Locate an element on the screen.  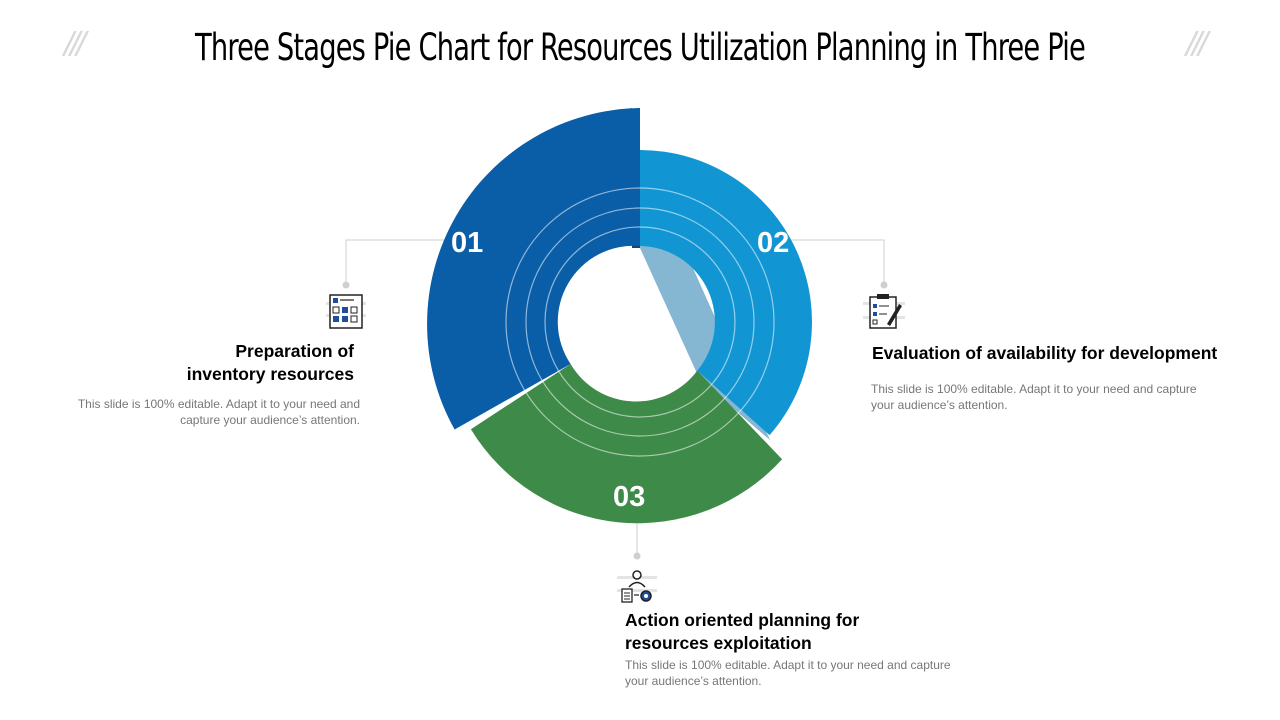
segment-number-02: 02 is located at coordinates (773, 243).